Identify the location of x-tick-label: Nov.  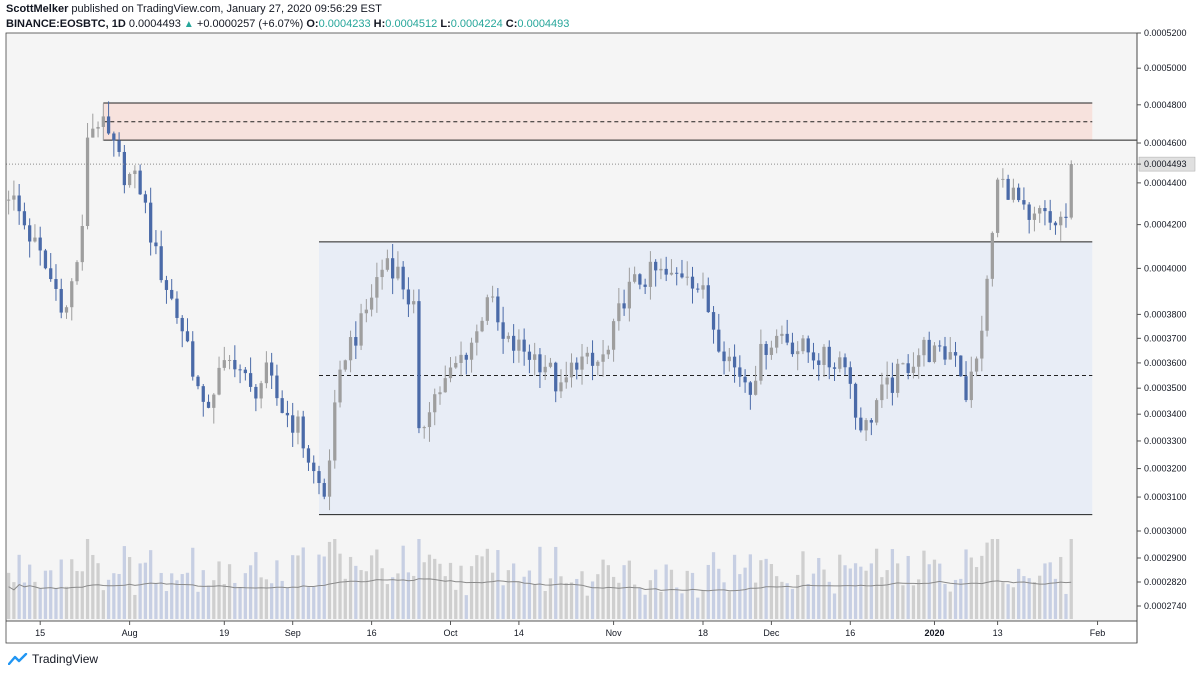
(614, 633).